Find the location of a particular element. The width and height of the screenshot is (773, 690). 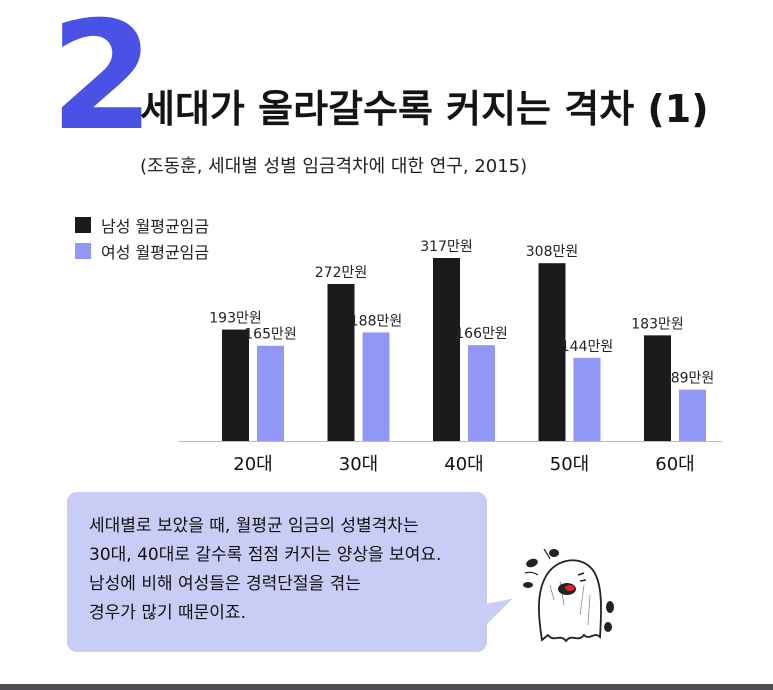

source-citation: (조동훈, 세대별 성별 임금격차에 대한 연구, 2015) is located at coordinates (334, 166).